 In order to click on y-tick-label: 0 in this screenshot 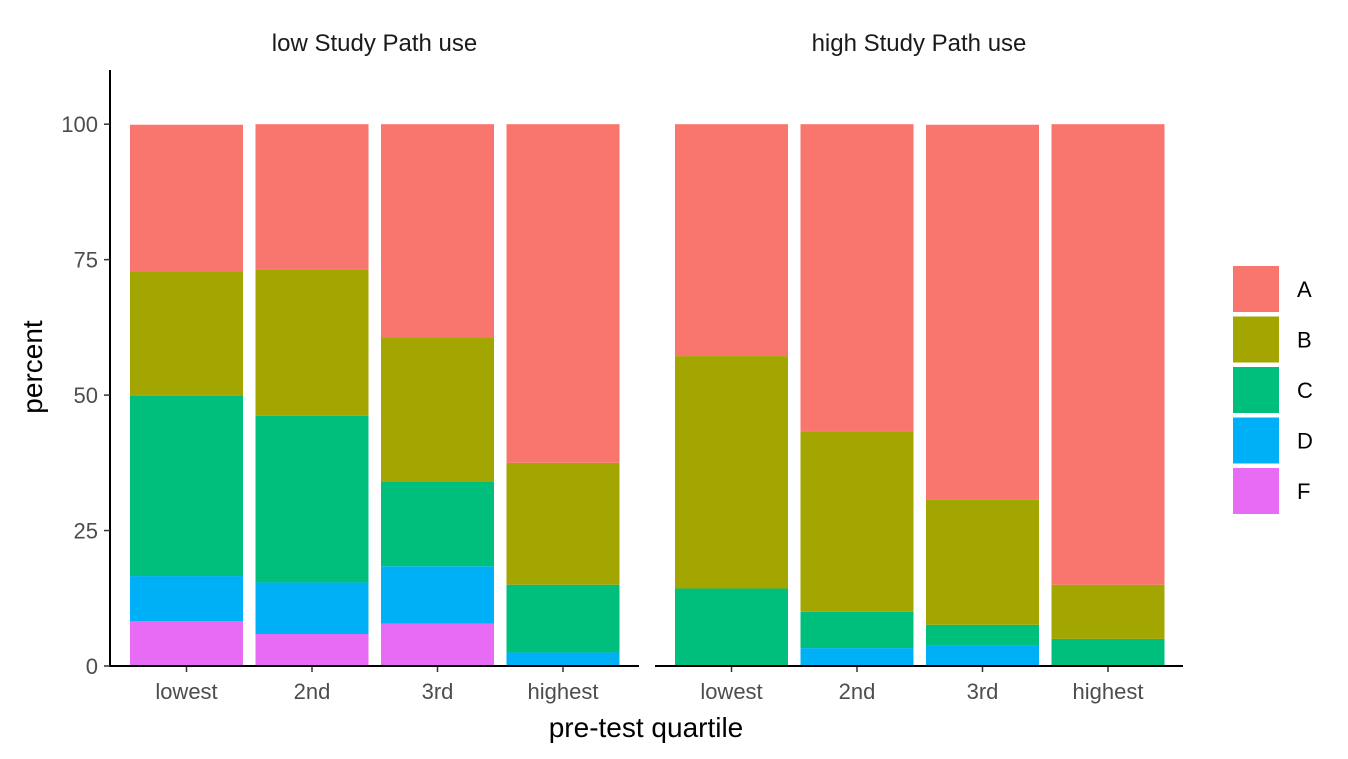, I will do `click(92, 666)`.